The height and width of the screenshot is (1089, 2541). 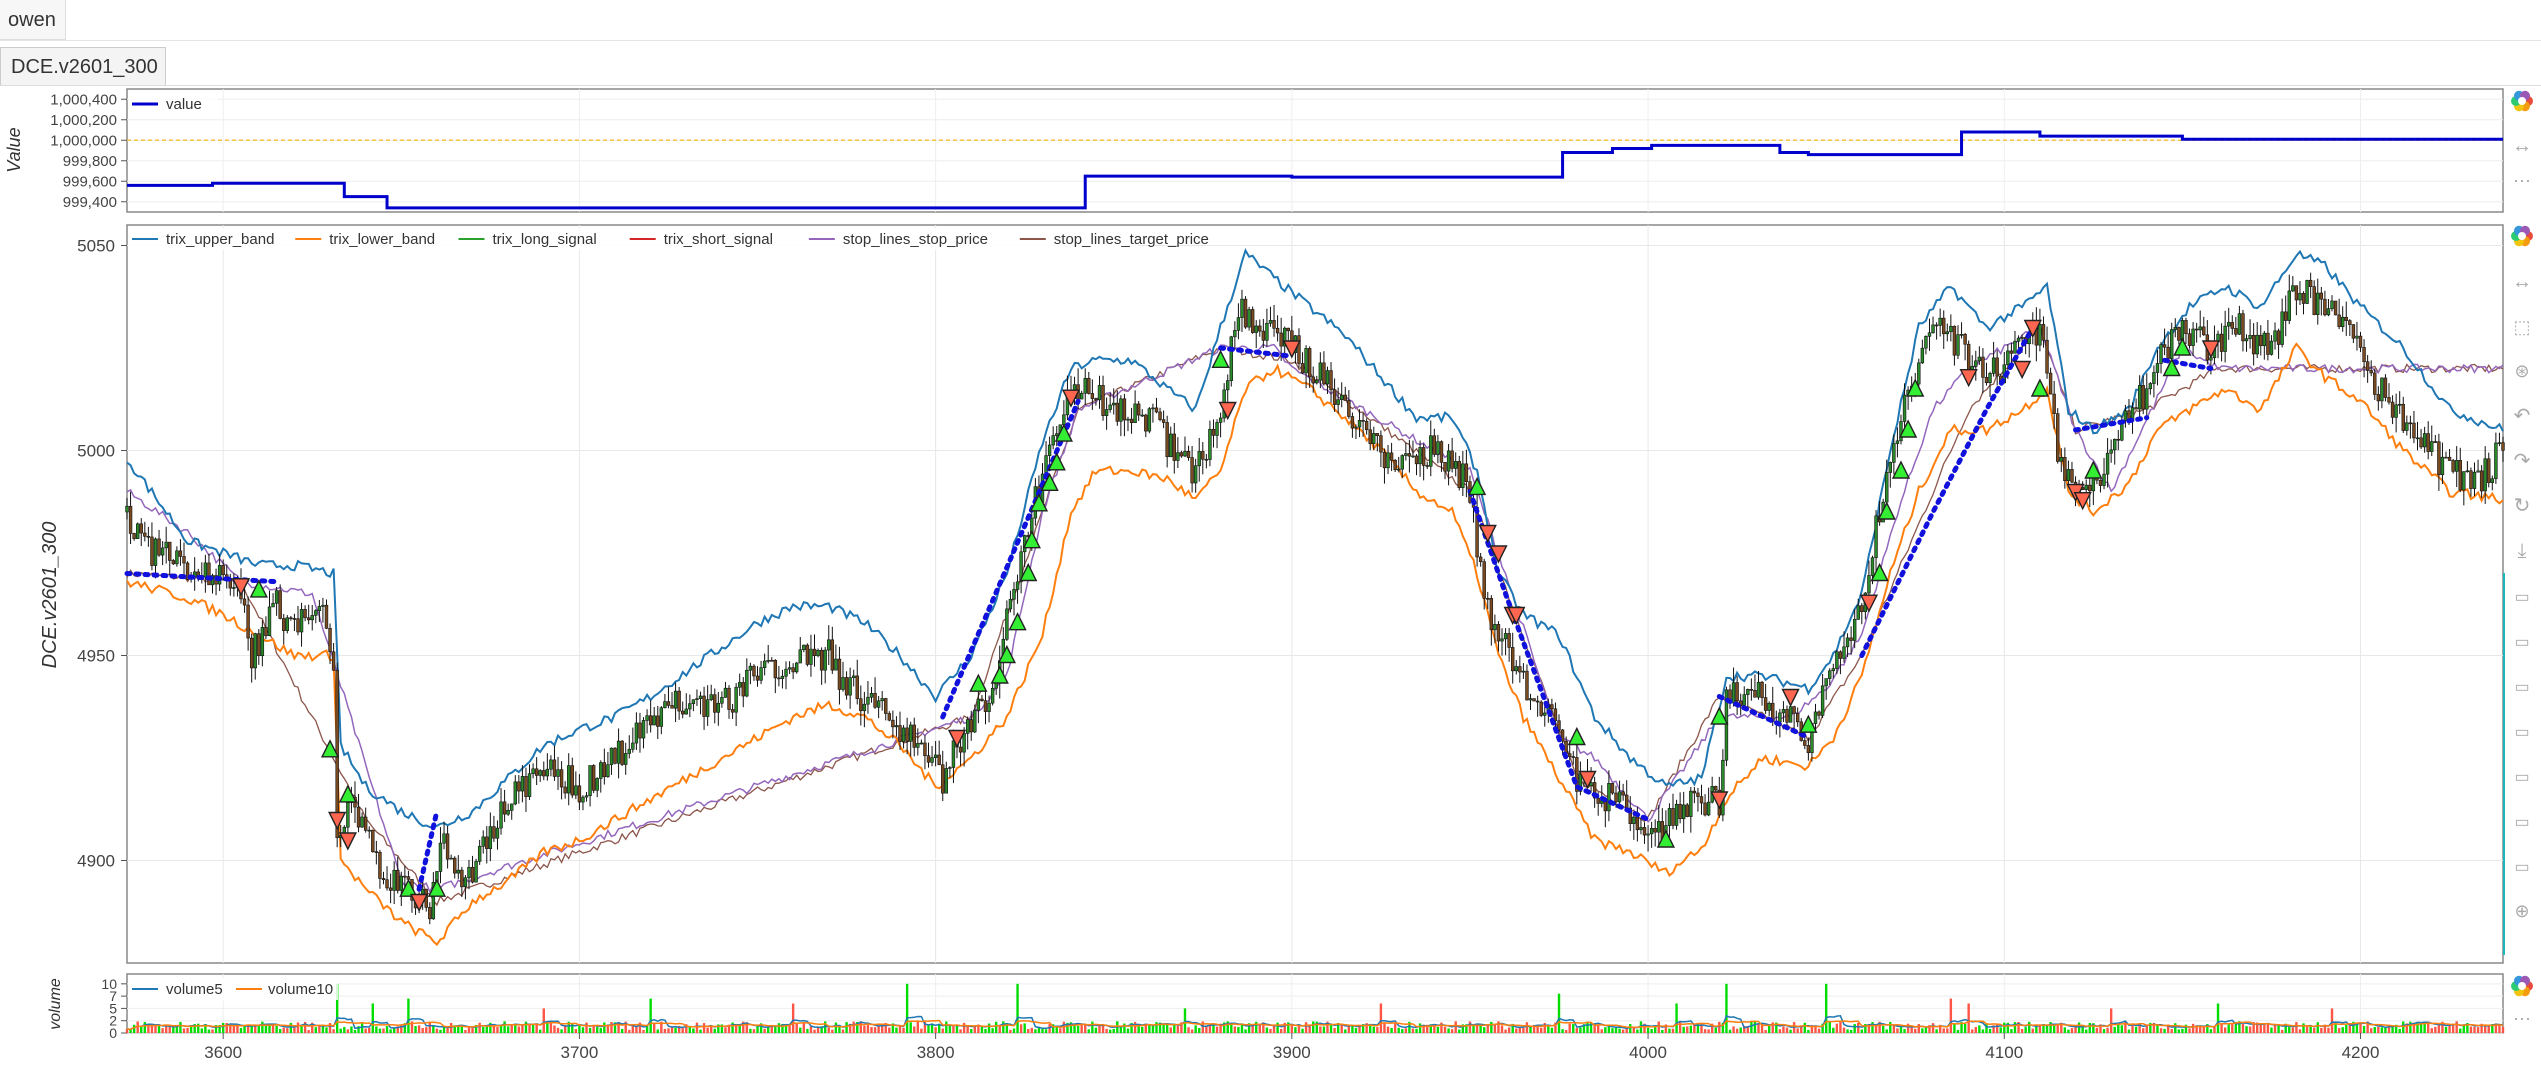 I want to click on reset-icon: ↻, so click(x=2522, y=506).